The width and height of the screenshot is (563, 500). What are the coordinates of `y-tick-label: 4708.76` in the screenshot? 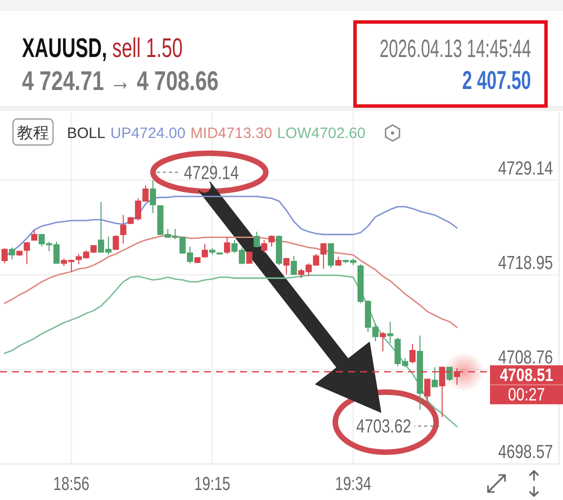 It's located at (525, 357).